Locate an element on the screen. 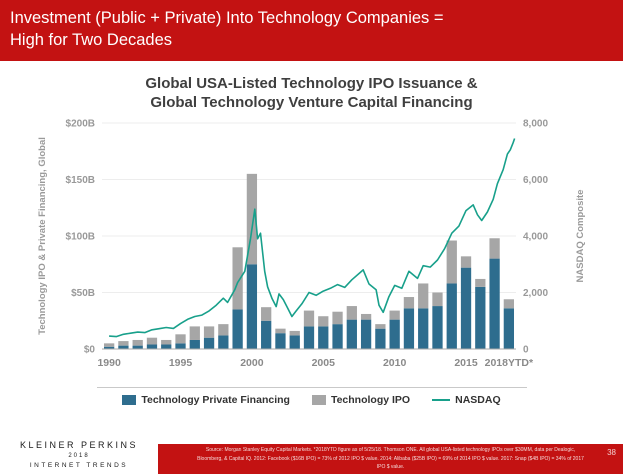  legend-item-technology-private-financing: Technology Private Financing is located at coordinates (206, 400).